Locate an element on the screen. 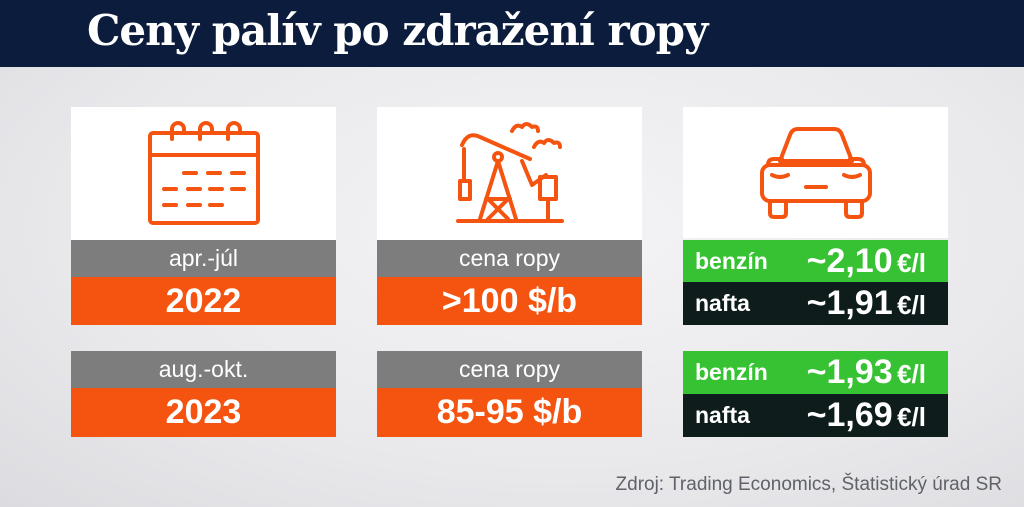 The height and width of the screenshot is (507, 1024). year-2022: 2022 is located at coordinates (203, 301).